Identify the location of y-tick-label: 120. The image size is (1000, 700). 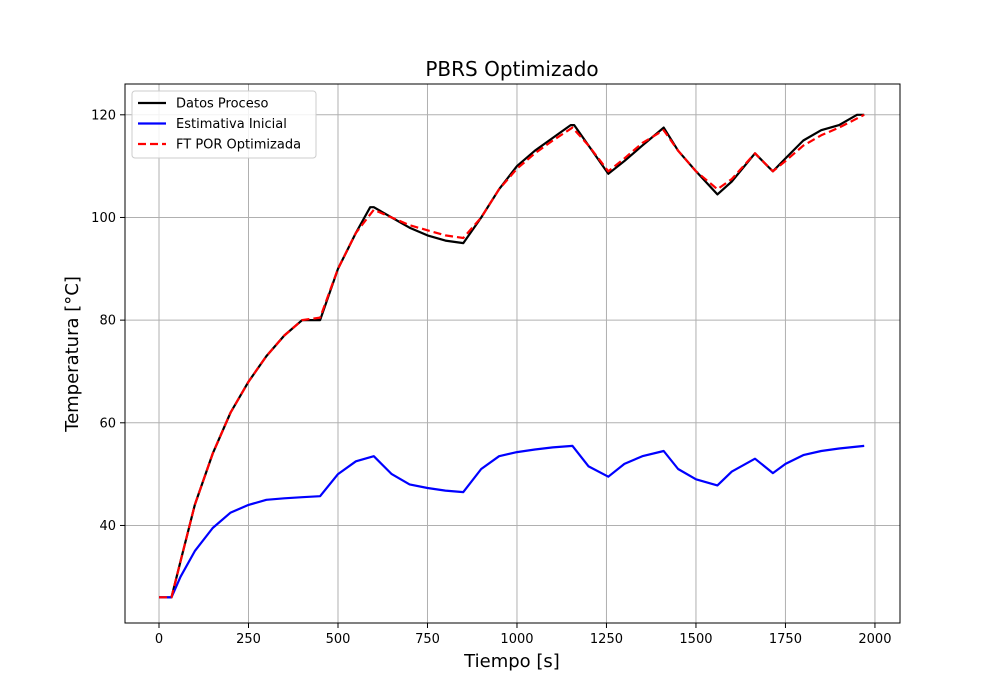
(103, 115).